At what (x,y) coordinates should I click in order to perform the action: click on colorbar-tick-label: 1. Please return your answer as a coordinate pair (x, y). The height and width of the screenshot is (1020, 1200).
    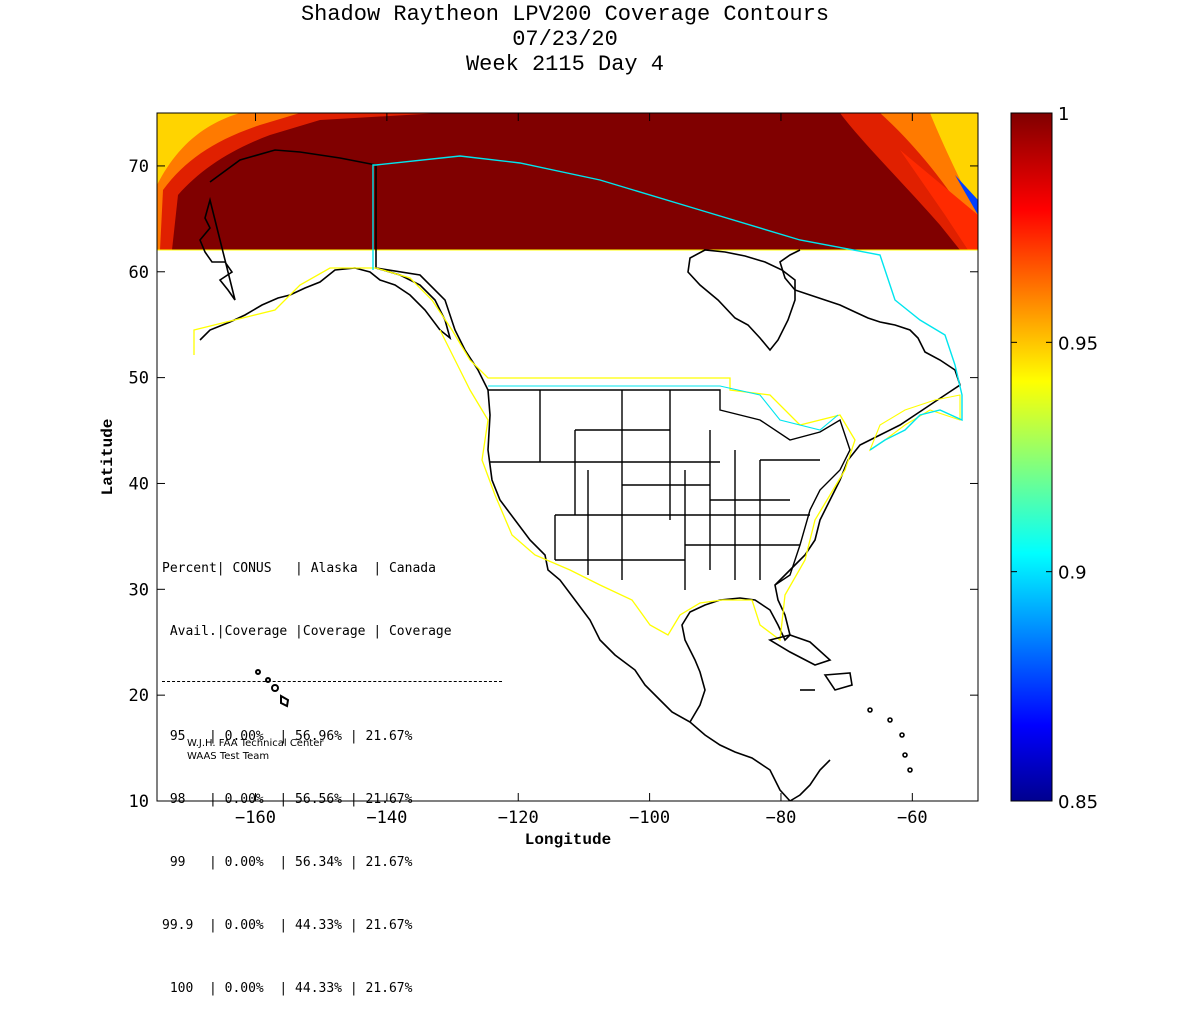
    Looking at the image, I should click on (1063, 114).